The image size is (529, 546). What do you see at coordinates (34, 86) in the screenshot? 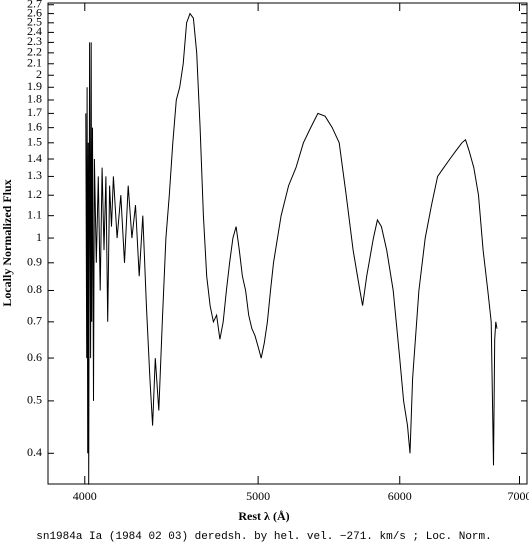
I see `y-tick-label: 1.9` at bounding box center [34, 86].